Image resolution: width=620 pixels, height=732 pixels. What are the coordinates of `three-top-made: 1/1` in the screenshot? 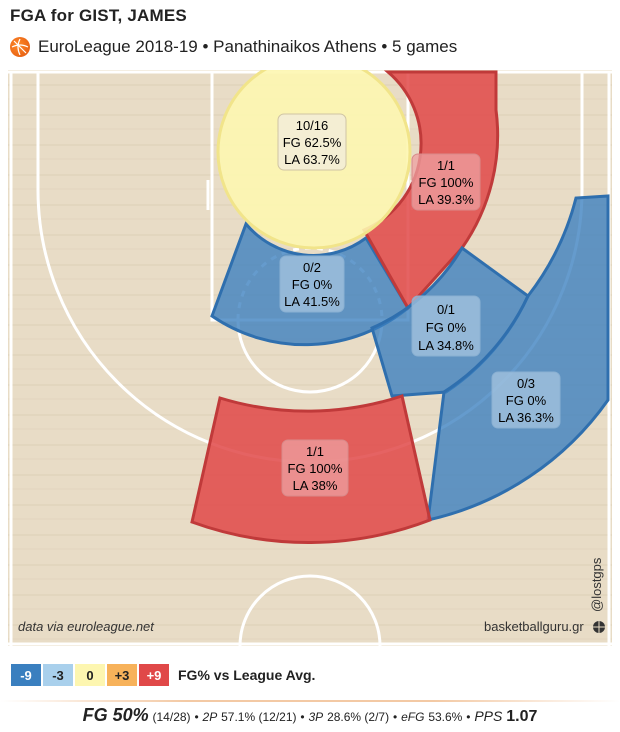 It's located at (315, 451).